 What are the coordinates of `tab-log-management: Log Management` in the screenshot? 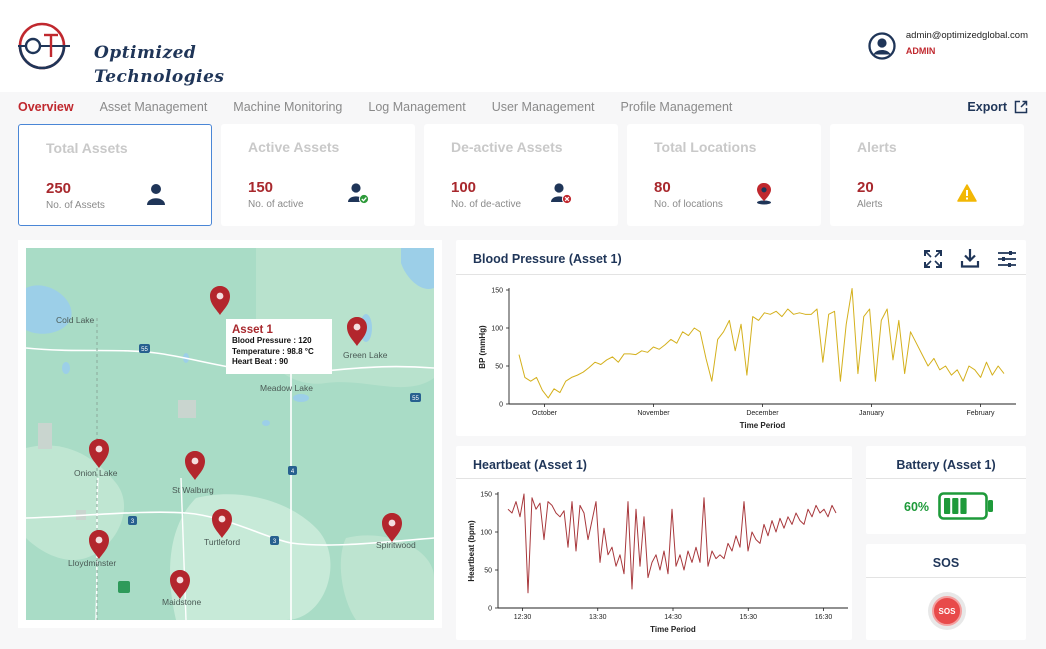 It's located at (417, 107).